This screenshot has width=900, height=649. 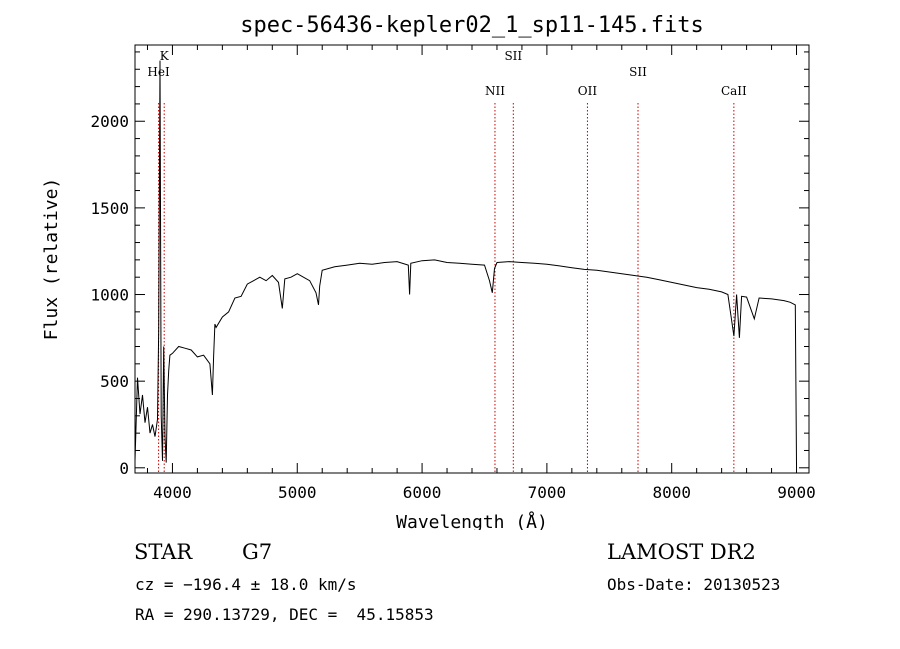 What do you see at coordinates (109, 295) in the screenshot?
I see `y-tick-label: 1000` at bounding box center [109, 295].